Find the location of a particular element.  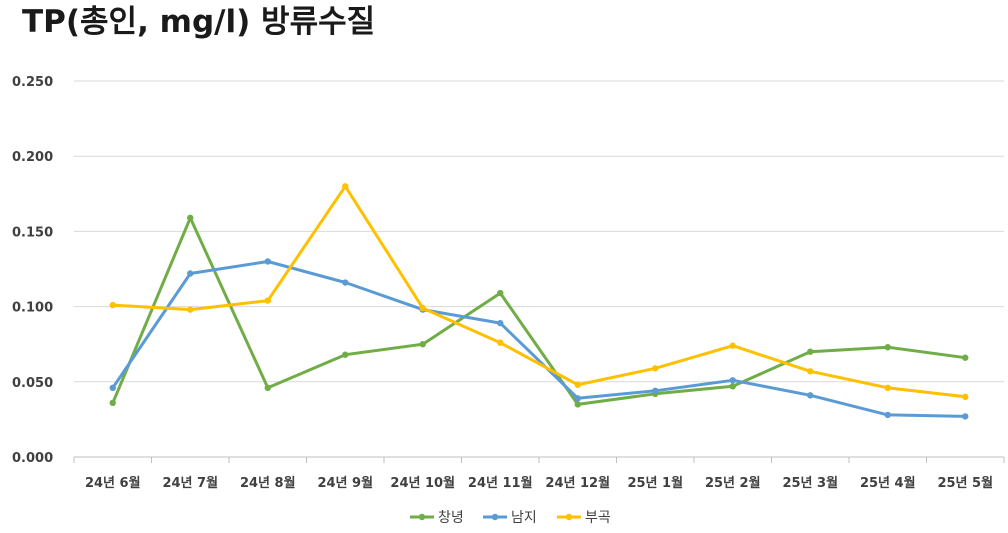

legend-item: 남지 is located at coordinates (510, 518).